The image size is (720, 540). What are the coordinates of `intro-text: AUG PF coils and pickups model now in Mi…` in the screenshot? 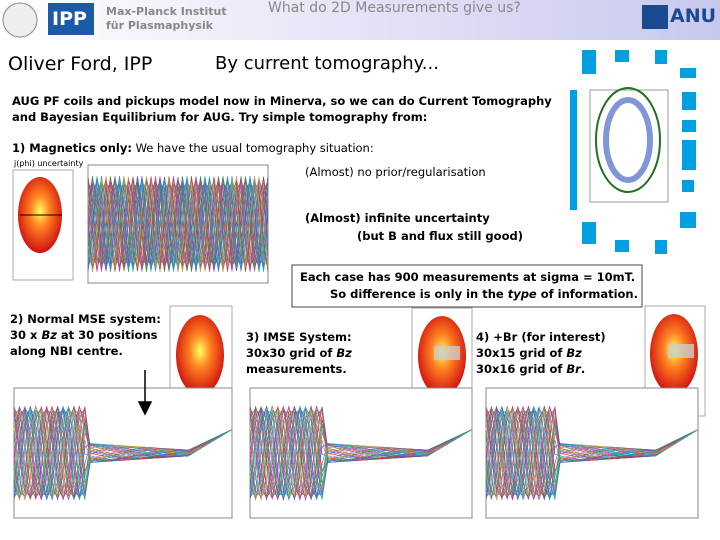 It's located at (282, 109).